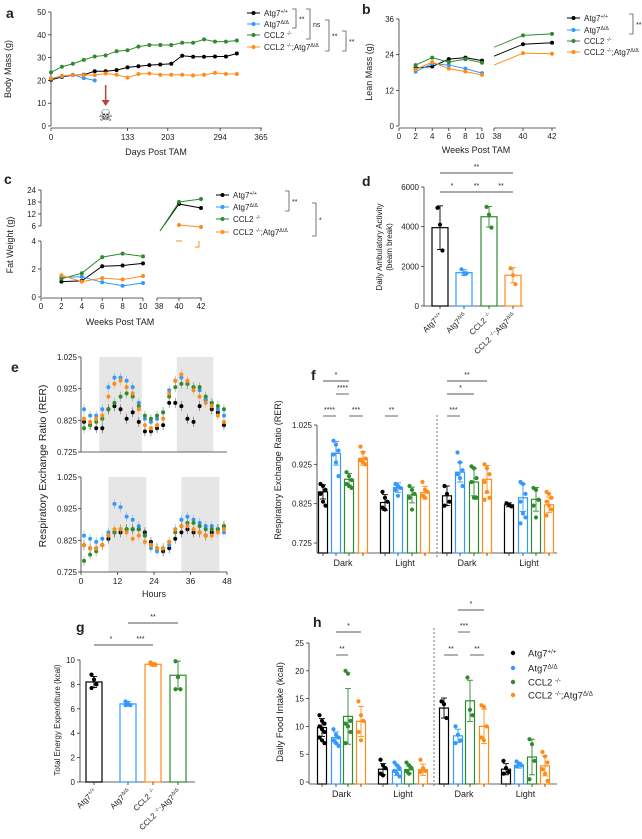  Describe the element at coordinates (477, 186) in the screenshot. I see `significance-label: **` at that location.